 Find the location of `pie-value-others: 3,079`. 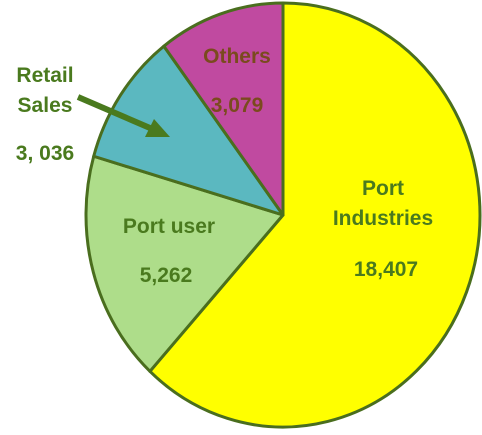

pie-value-others: 3,079 is located at coordinates (237, 105).